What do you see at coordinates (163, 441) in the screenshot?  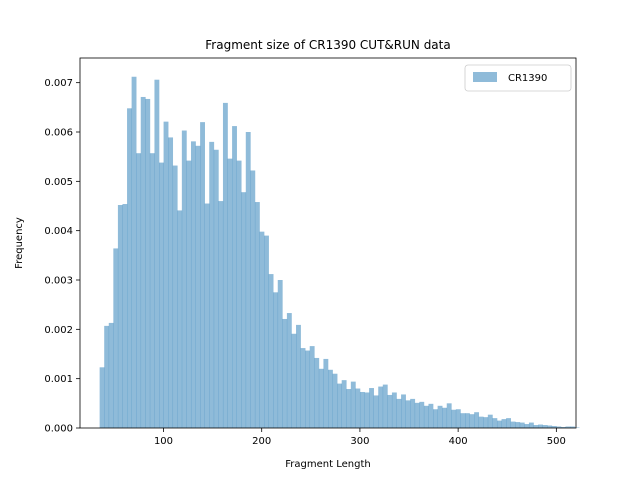 I see `x-tick-label: 100` at bounding box center [163, 441].